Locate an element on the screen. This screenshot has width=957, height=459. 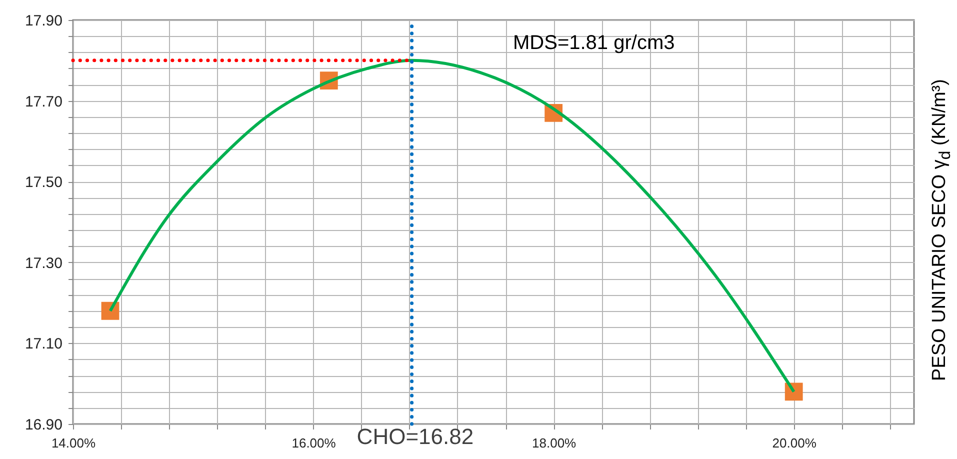
annotation: MDS=1.81 gr/cm3 is located at coordinates (594, 43).